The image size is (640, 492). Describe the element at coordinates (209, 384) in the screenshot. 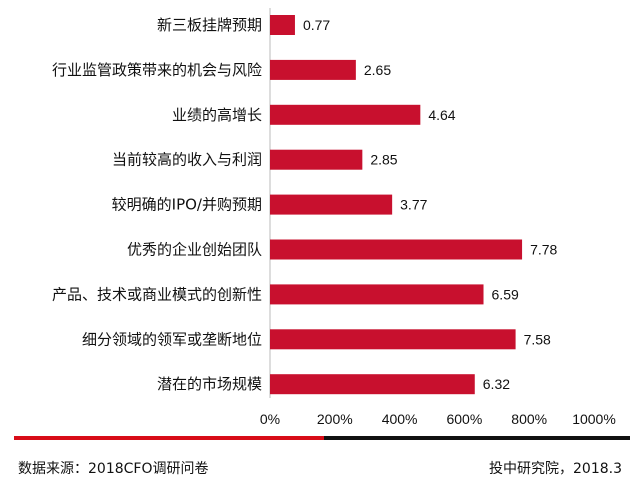

I see `category-label: 潜在的市场规模` at that location.